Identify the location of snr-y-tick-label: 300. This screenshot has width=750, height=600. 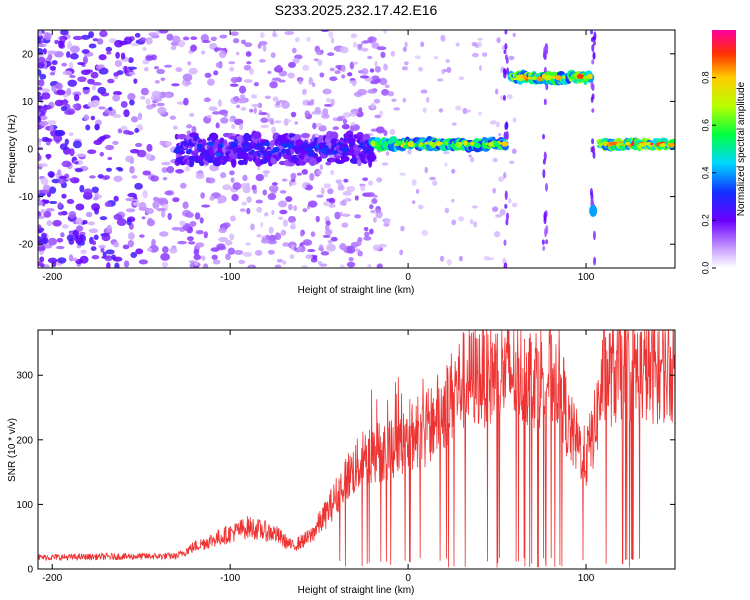
(24, 376).